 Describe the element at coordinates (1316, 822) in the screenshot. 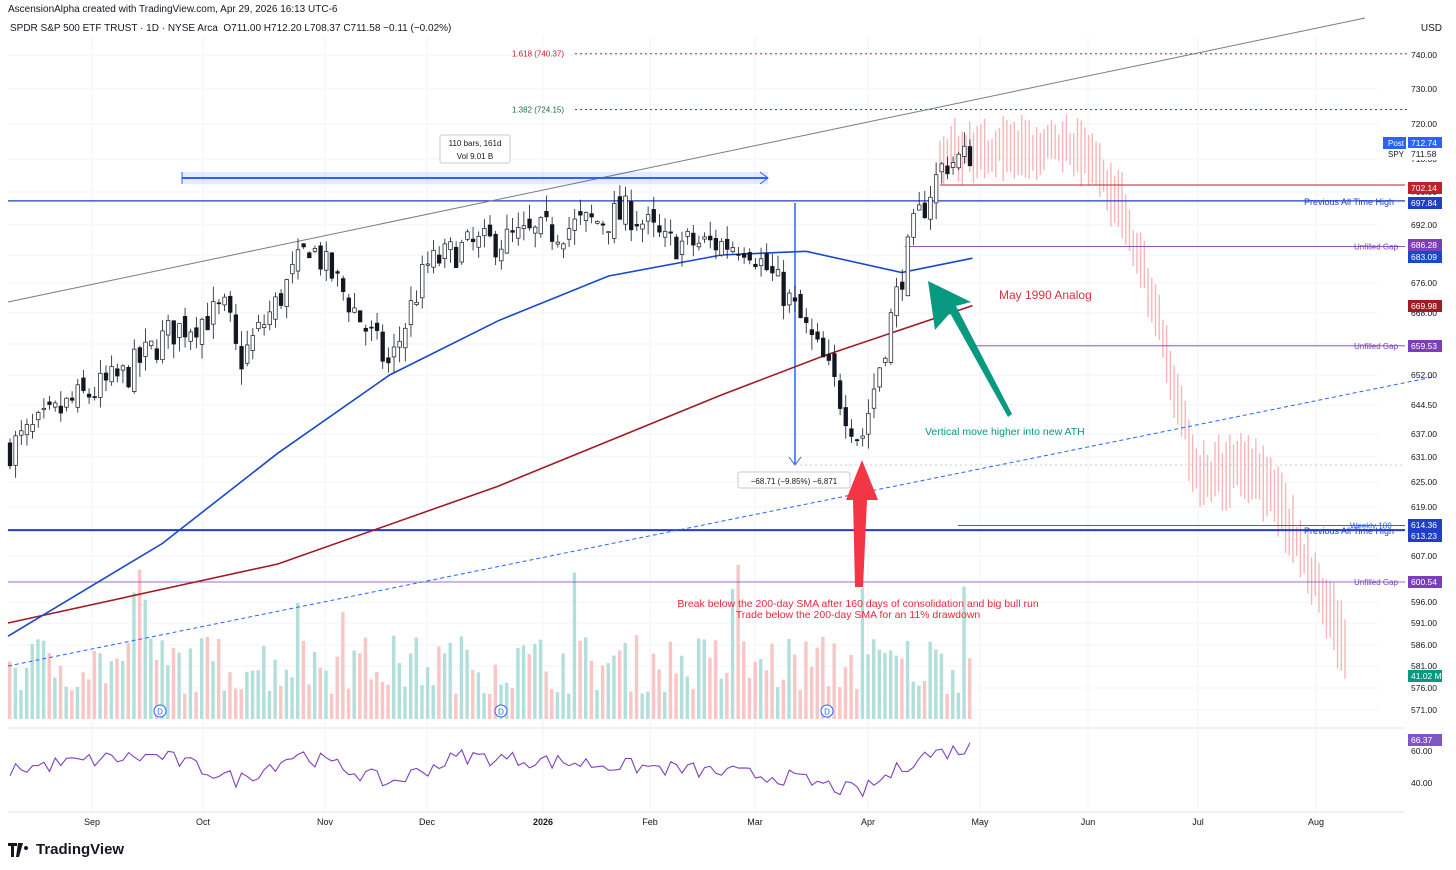

I see `time-tick-label: Aug` at that location.